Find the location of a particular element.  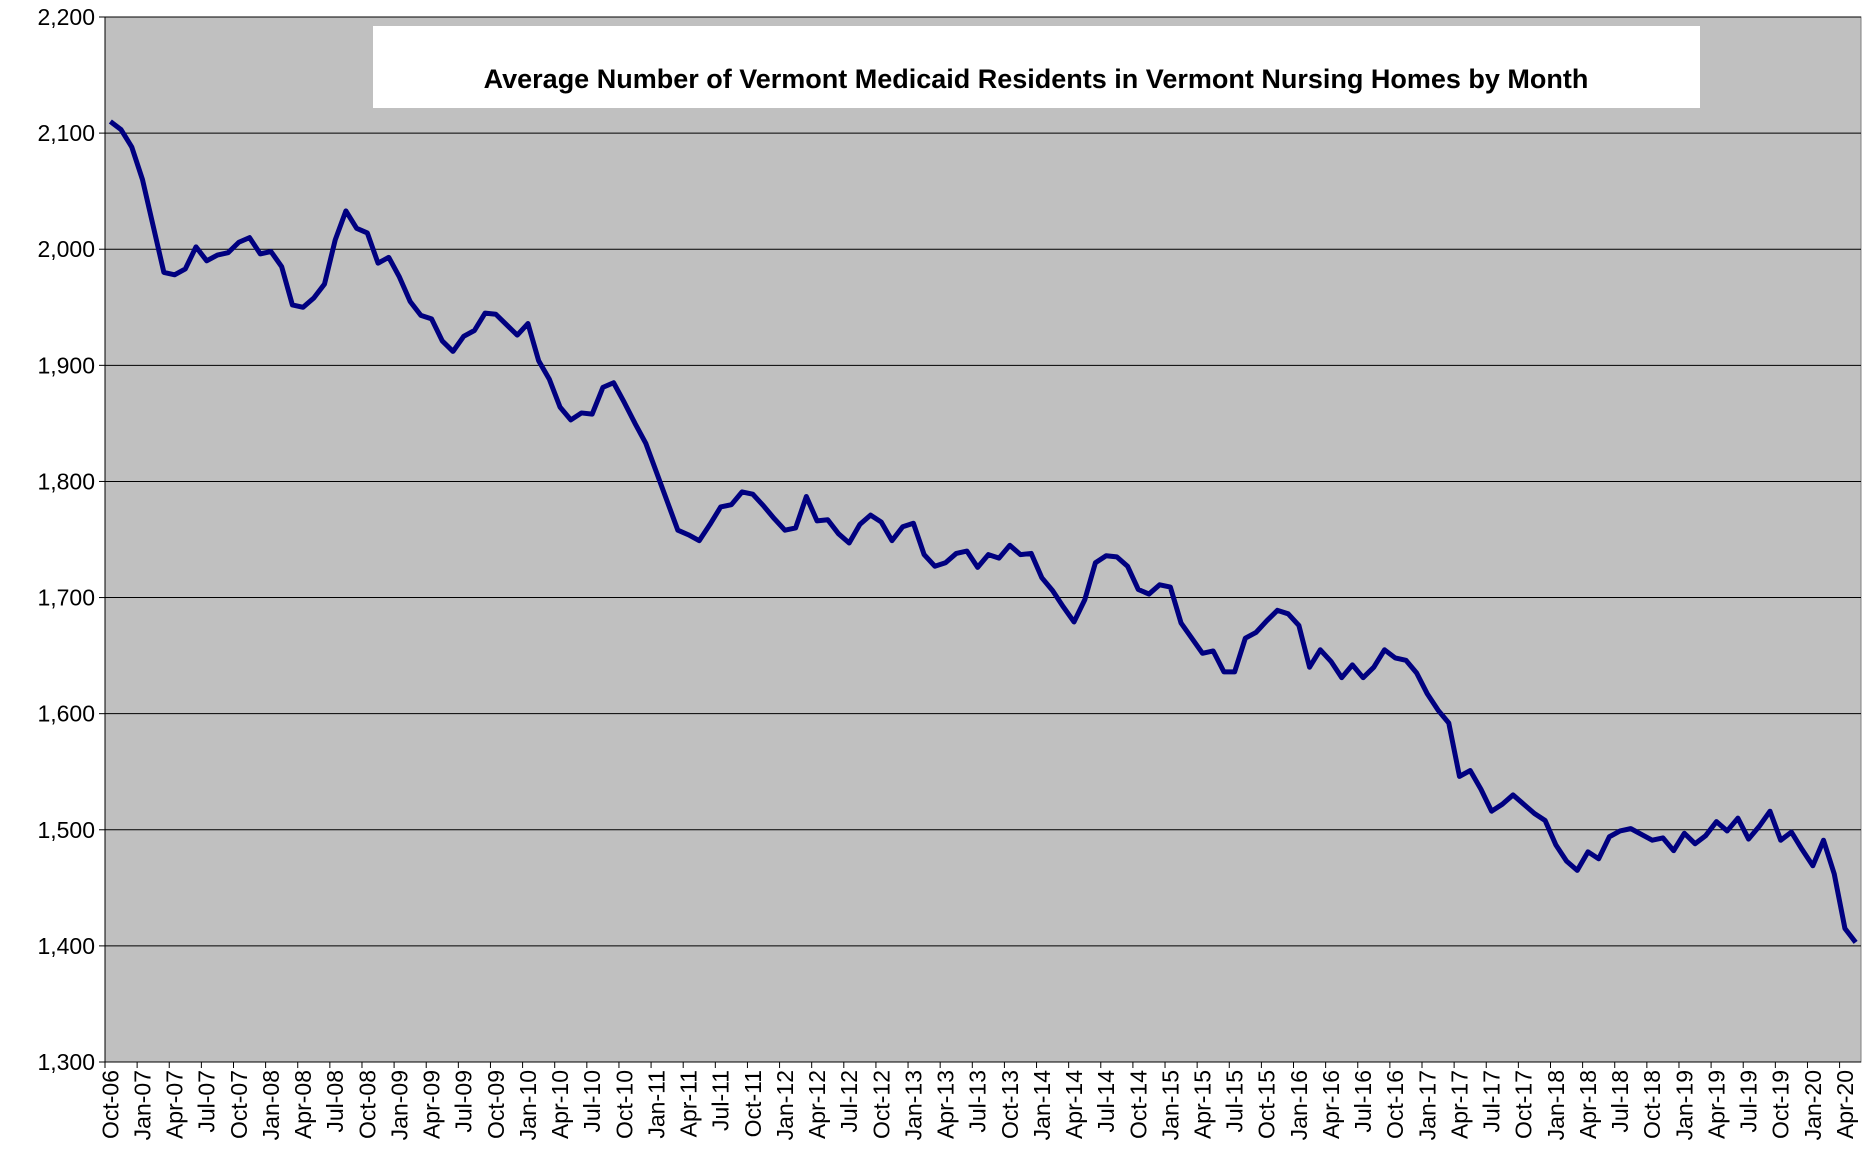

x-tick-label: Apr-17 is located at coordinates (1459, 1104).